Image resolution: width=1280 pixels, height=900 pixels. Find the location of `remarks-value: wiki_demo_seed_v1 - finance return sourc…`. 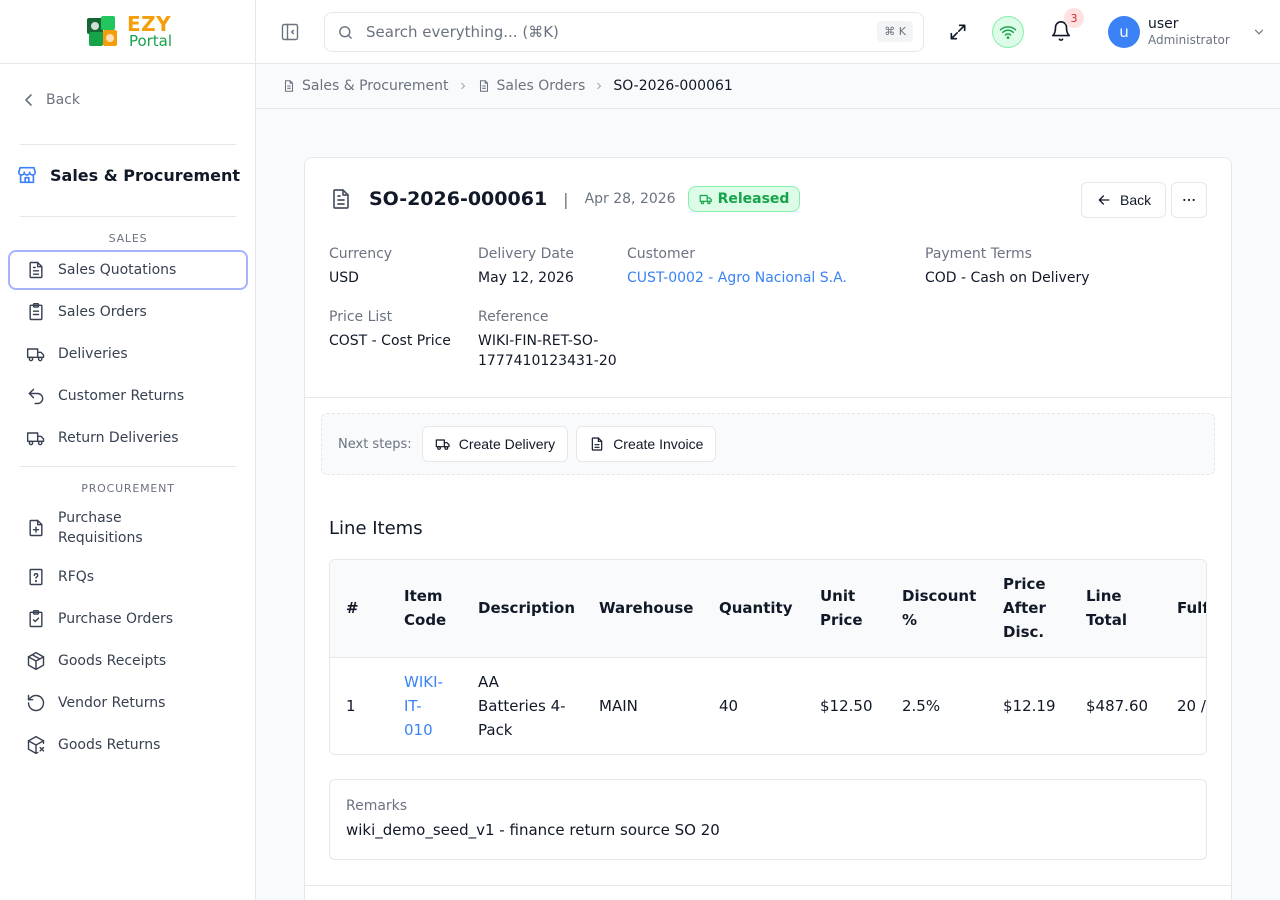

remarks-value: wiki_demo_seed_v1 - finance return sourc… is located at coordinates (533, 830).